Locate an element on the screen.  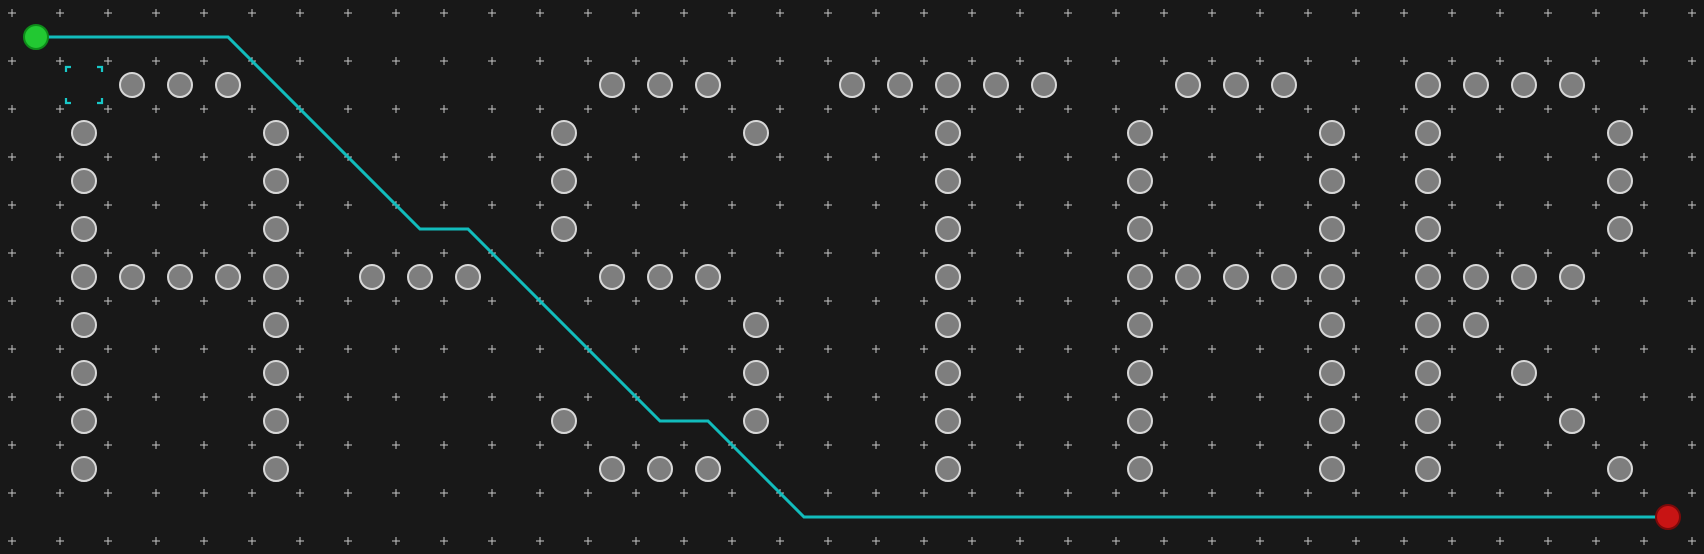
goal-node is located at coordinates (1668, 517).